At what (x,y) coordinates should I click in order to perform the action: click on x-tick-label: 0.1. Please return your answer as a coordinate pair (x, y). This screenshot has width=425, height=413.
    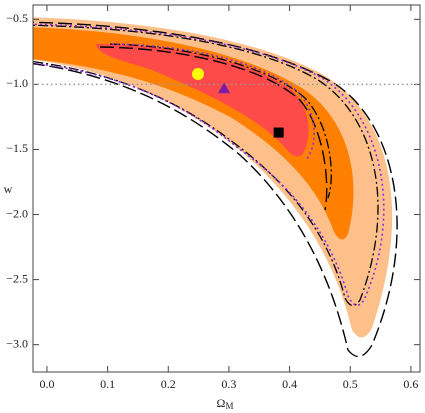
    Looking at the image, I should click on (107, 384).